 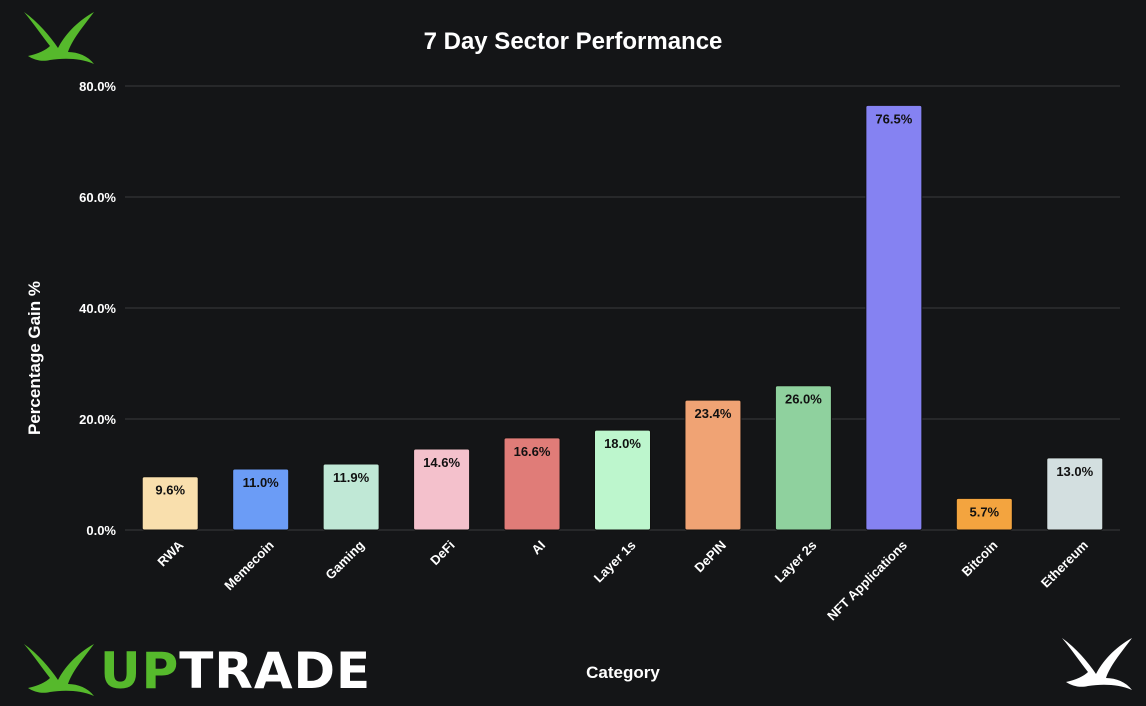 I want to click on data-label: 5.7%, so click(x=984, y=511).